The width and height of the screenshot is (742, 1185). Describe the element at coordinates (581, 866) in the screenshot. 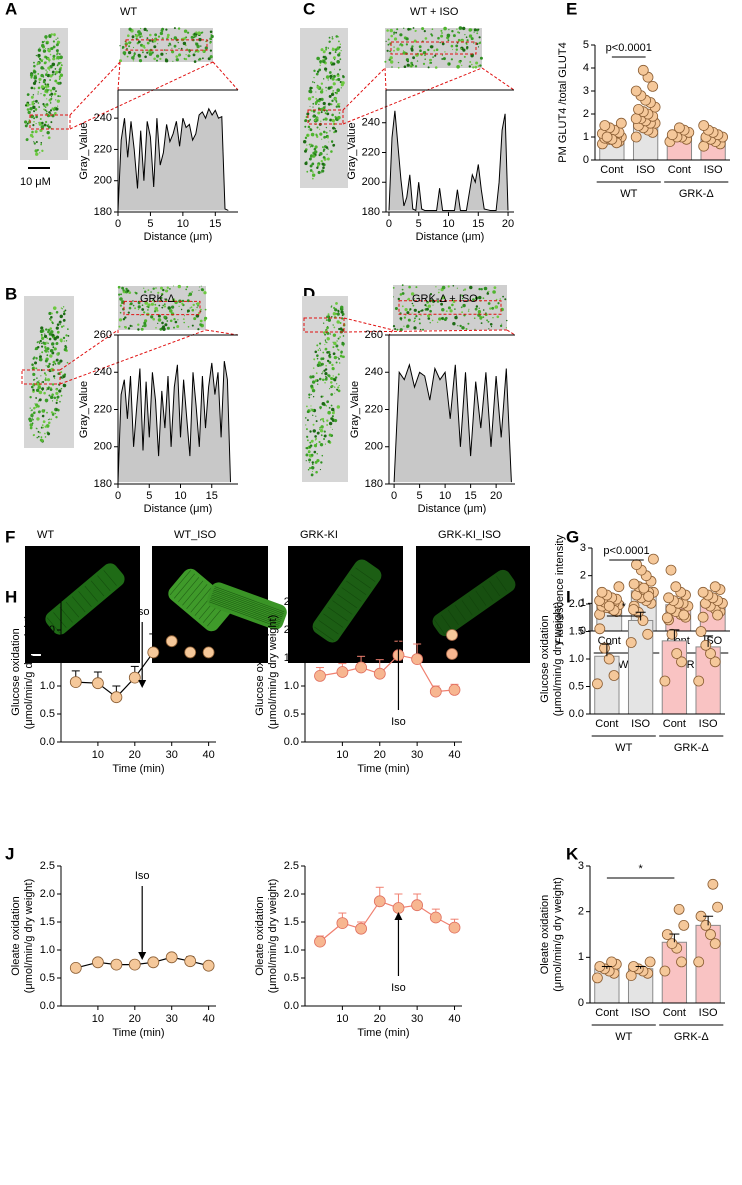

I see `y-tick-label: 3` at that location.